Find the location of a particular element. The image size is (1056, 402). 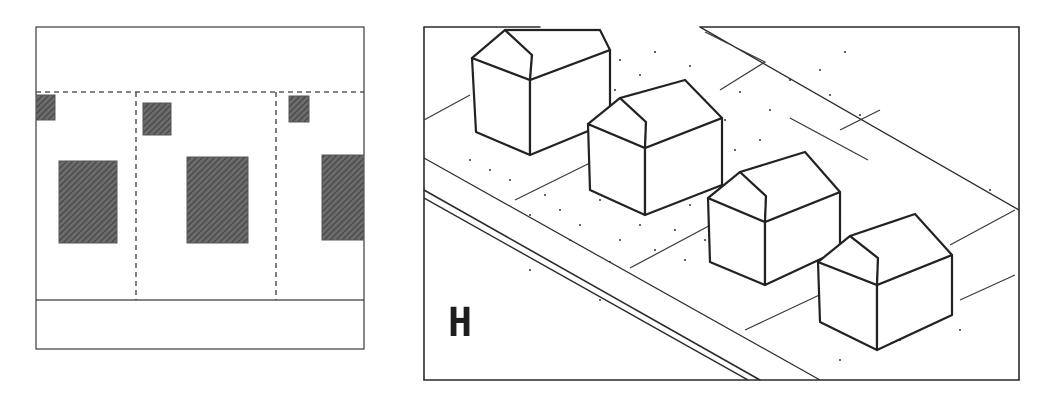

panel-label: H is located at coordinates (460, 323).